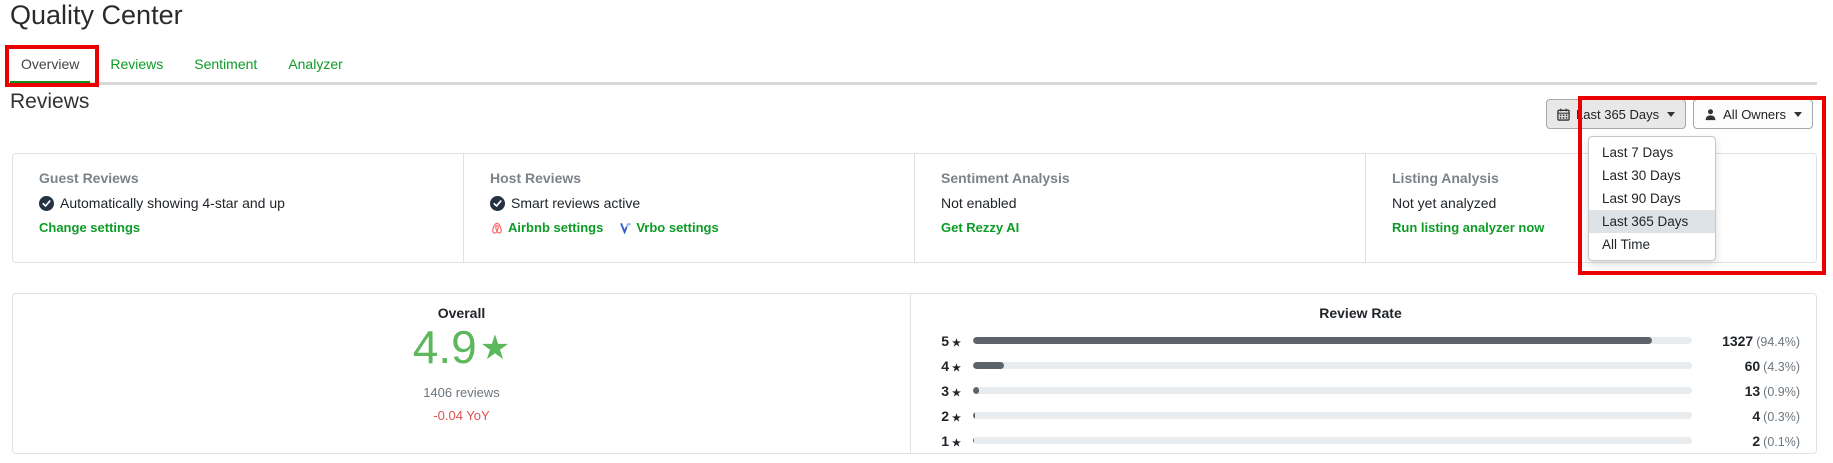 This screenshot has width=1833, height=463. I want to click on link-airbnb-settings: Airbnb settings, so click(546, 227).